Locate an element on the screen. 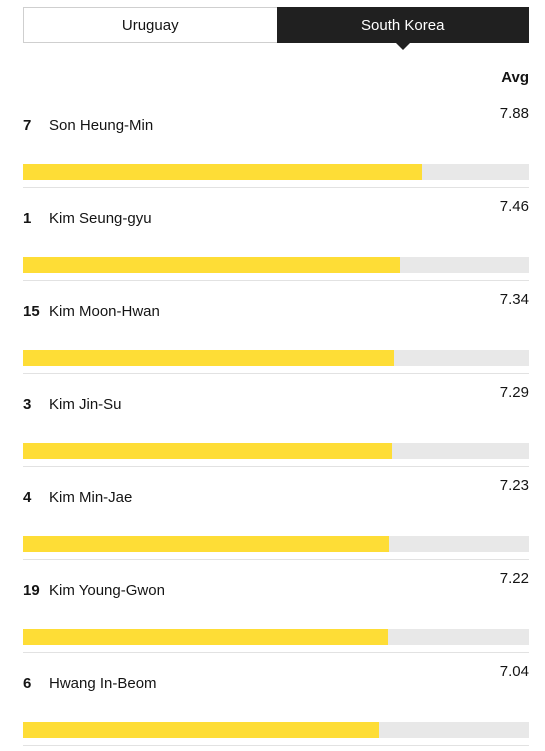 This screenshot has width=545, height=751. player-avg-rating: 7.22 is located at coordinates (514, 578).